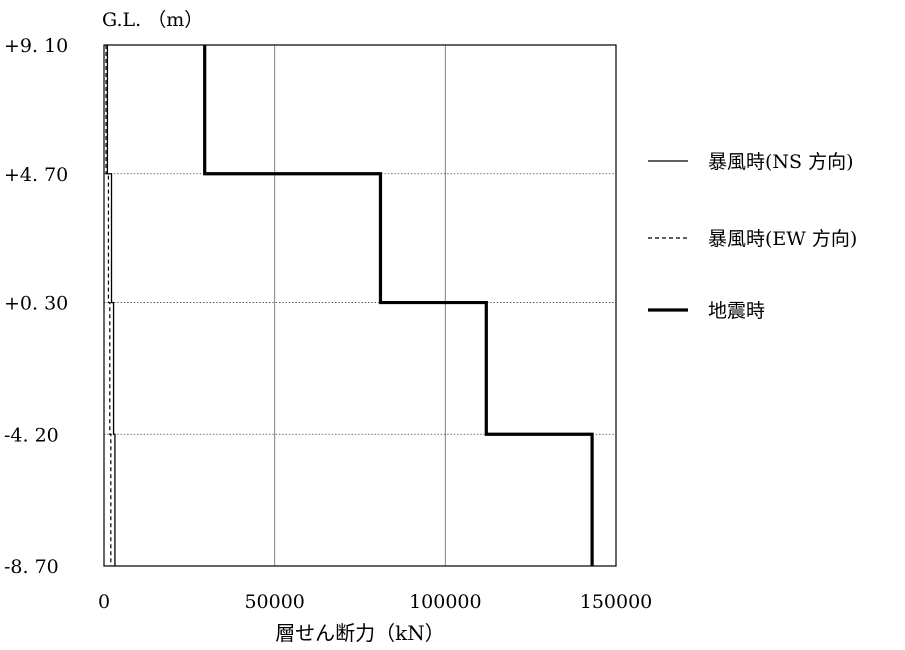 Image resolution: width=905 pixels, height=650 pixels. Describe the element at coordinates (31, 567) in the screenshot. I see `y-tick-label: -8. 70` at that location.